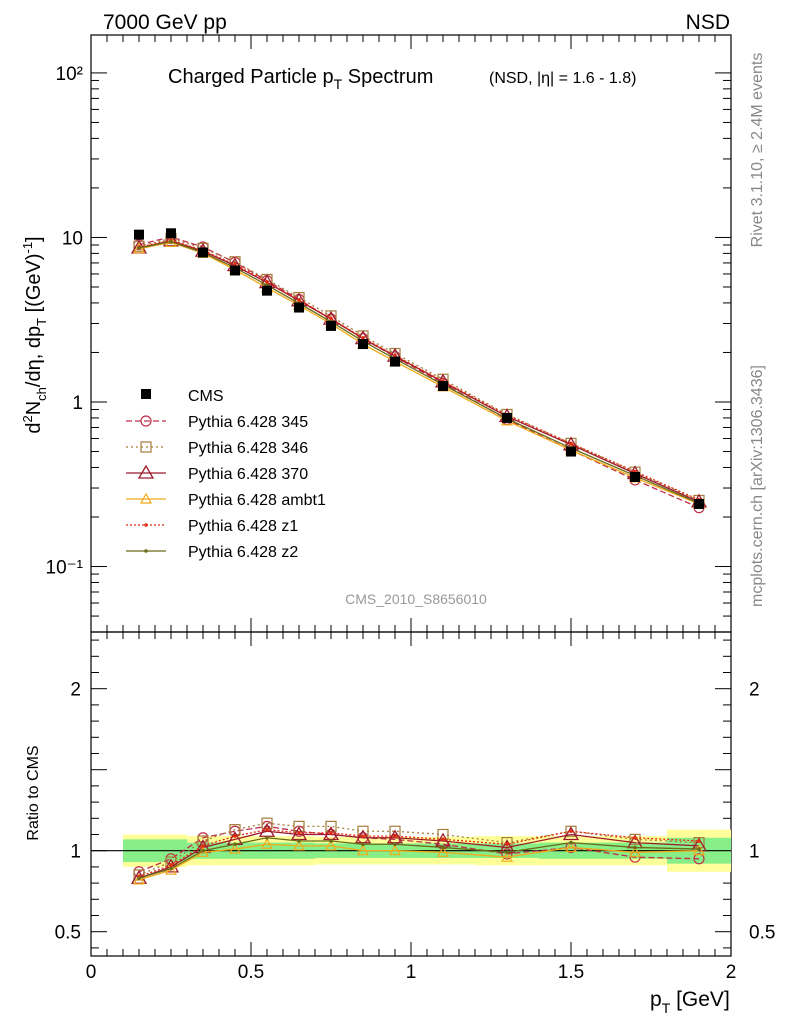  What do you see at coordinates (248, 448) in the screenshot?
I see `legend-label-pythia-6-428-346: Pythia 6.428 346` at bounding box center [248, 448].